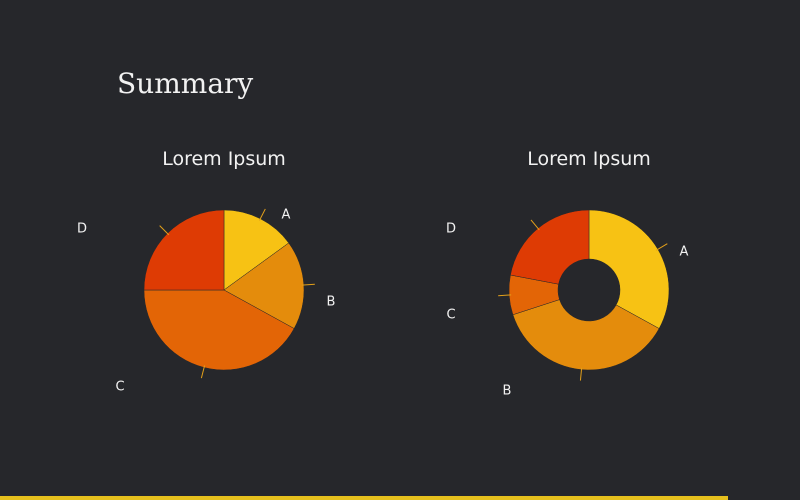 This screenshot has width=800, height=500. What do you see at coordinates (507, 391) in the screenshot?
I see `donut-label-b: B` at bounding box center [507, 391].